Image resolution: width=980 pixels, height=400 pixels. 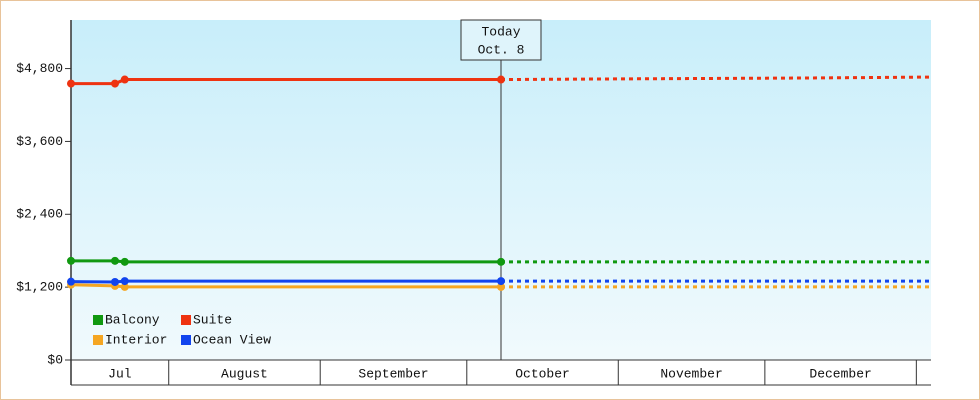 I want to click on y-tick-label: $0, so click(x=55, y=359).